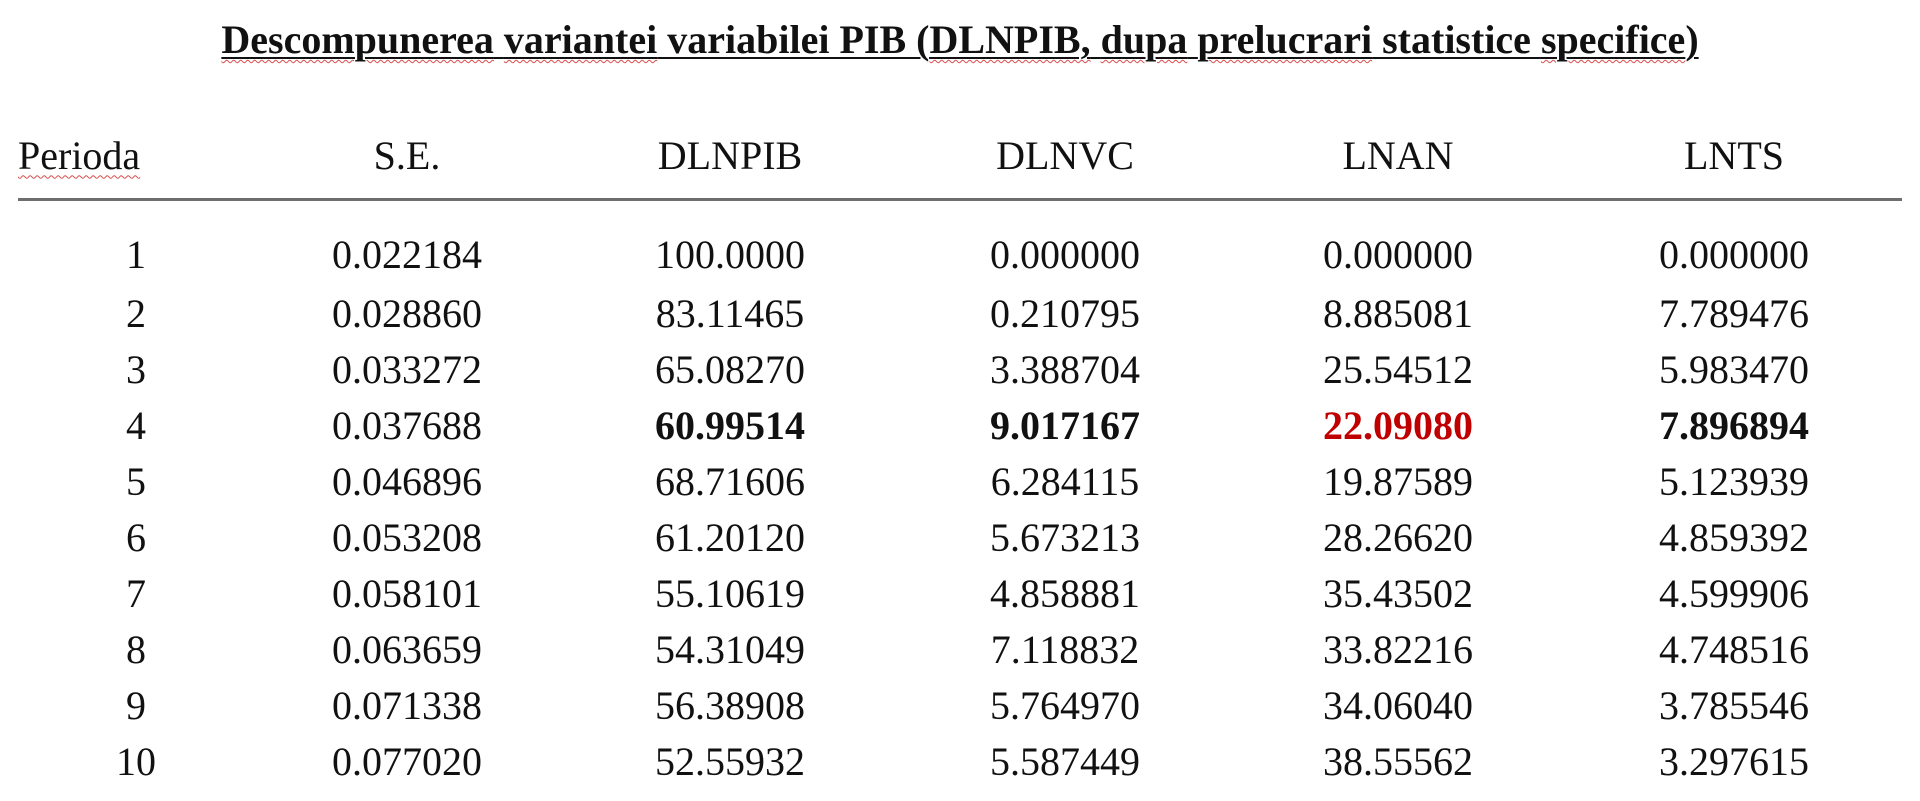  I want to click on cell-lnan: 19.87589, so click(1398, 481).